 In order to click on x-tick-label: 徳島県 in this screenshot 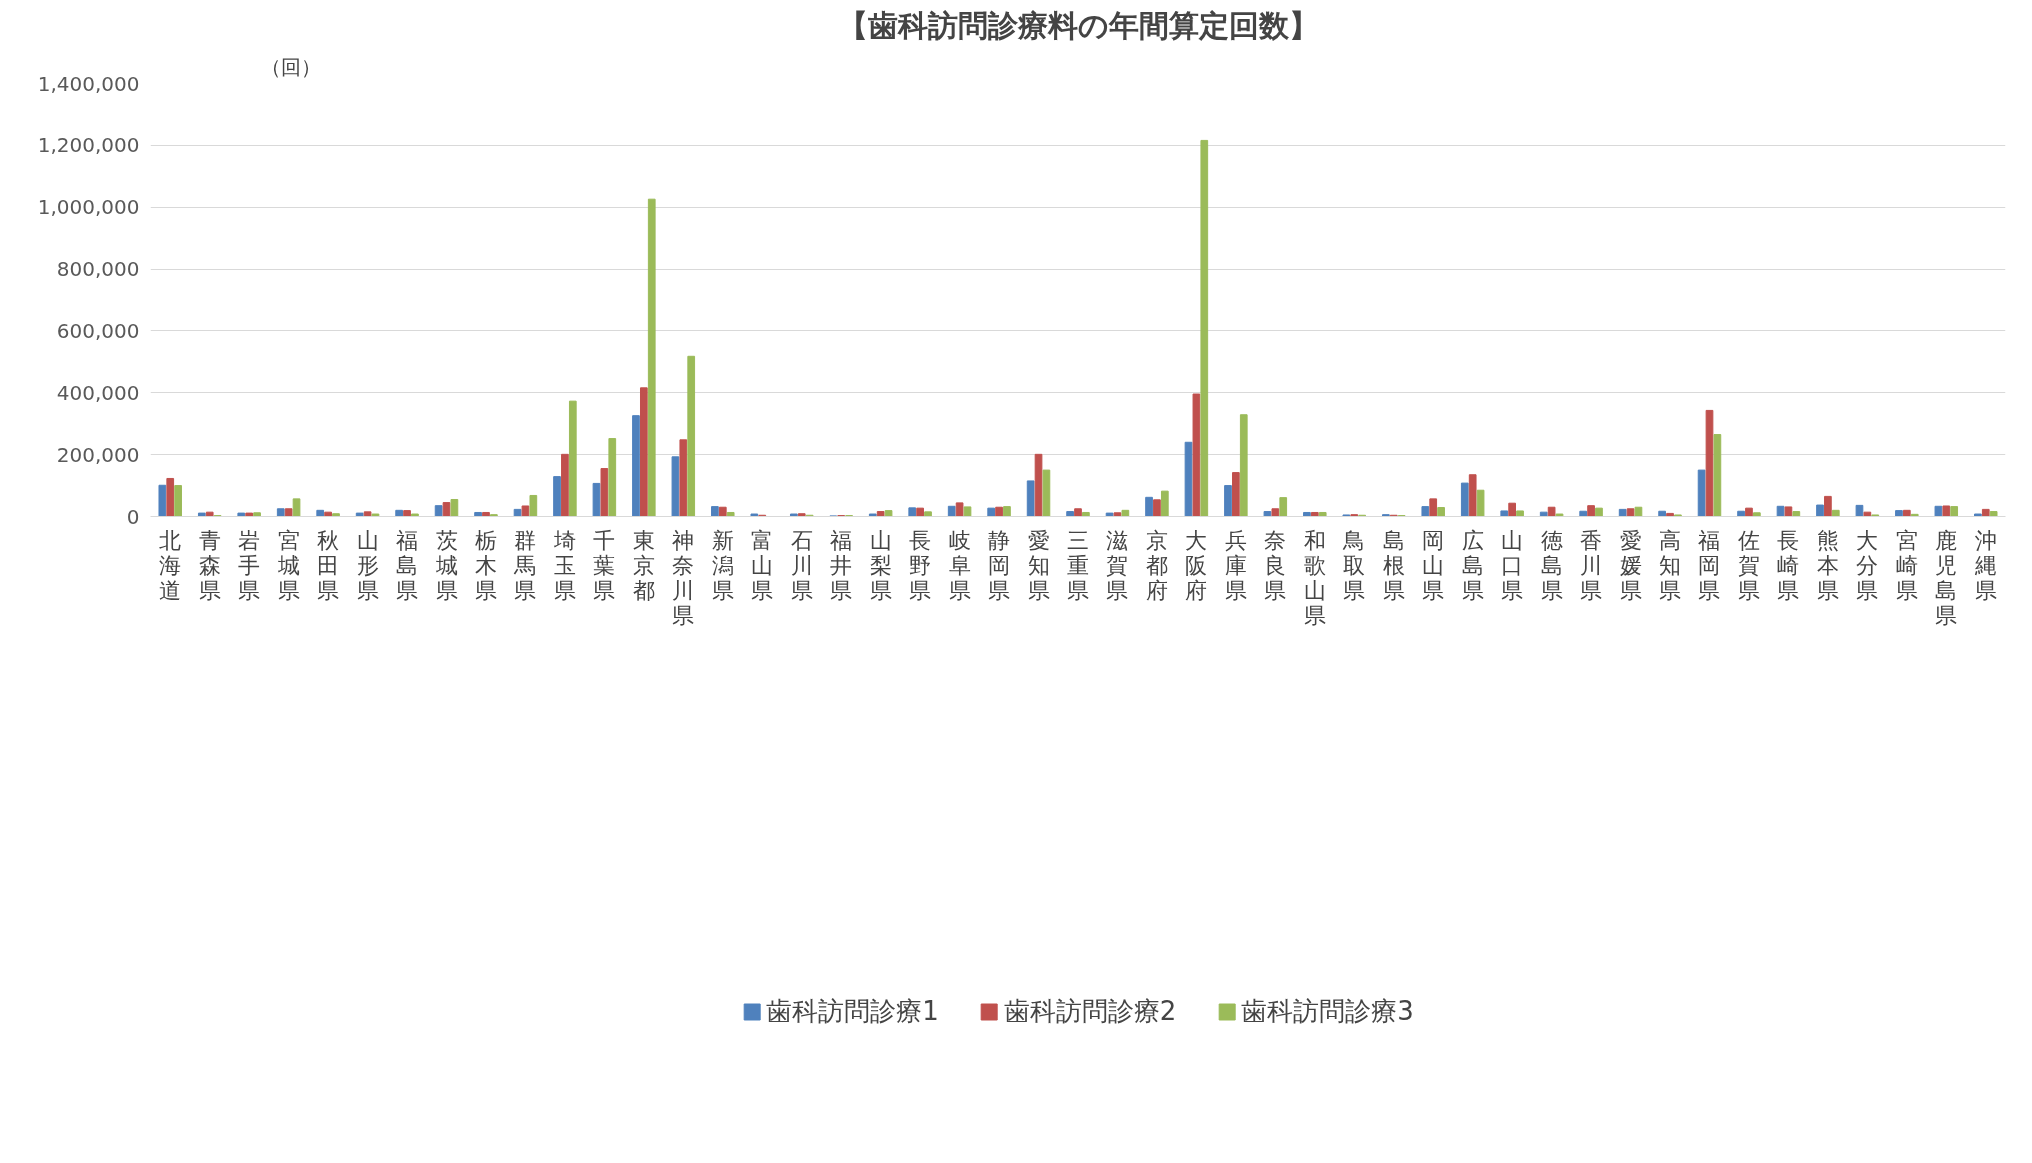, I will do `click(1551, 565)`.